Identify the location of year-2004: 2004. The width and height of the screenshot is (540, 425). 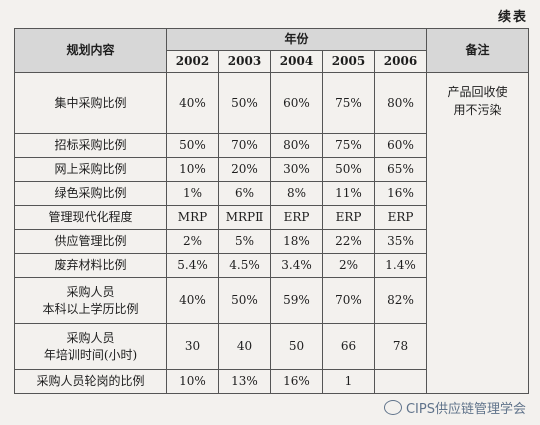
(296, 61).